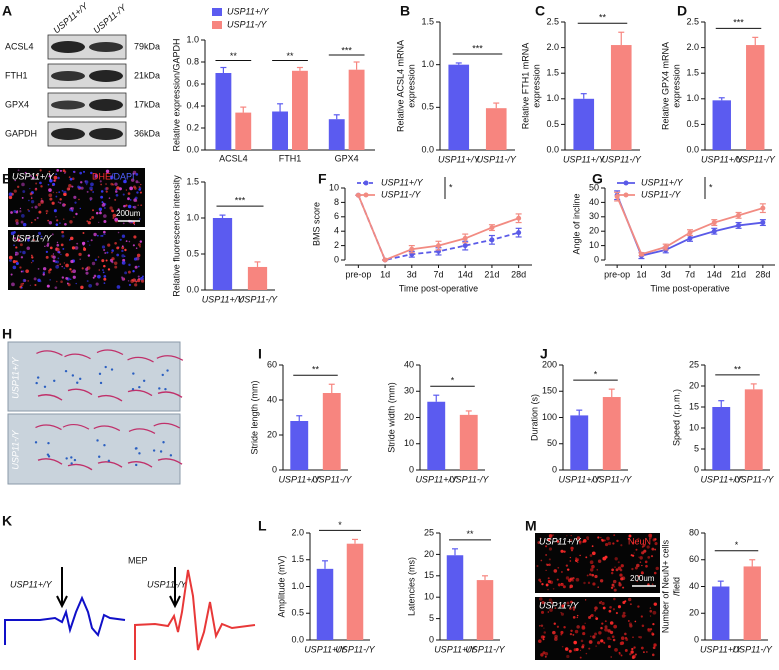  I want to click on arrow, so click(62, 588).